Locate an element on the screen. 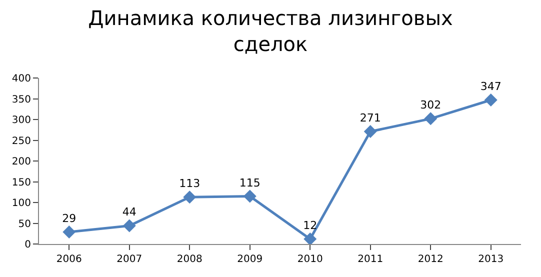 This screenshot has width=541, height=277. y-tick-label: 250 is located at coordinates (21, 141).